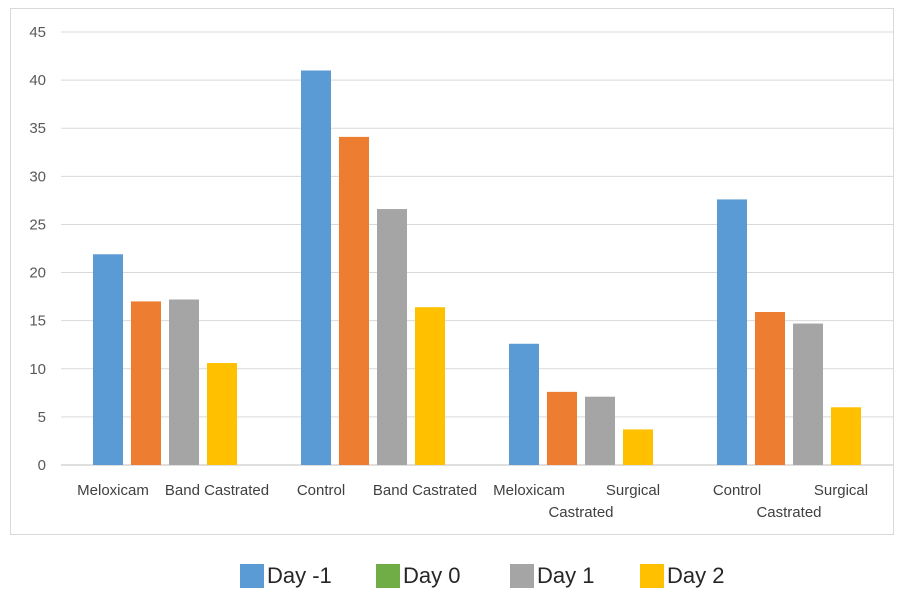 Image resolution: width=901 pixels, height=592 pixels. Describe the element at coordinates (37, 128) in the screenshot. I see `y-tick-label: 35` at that location.